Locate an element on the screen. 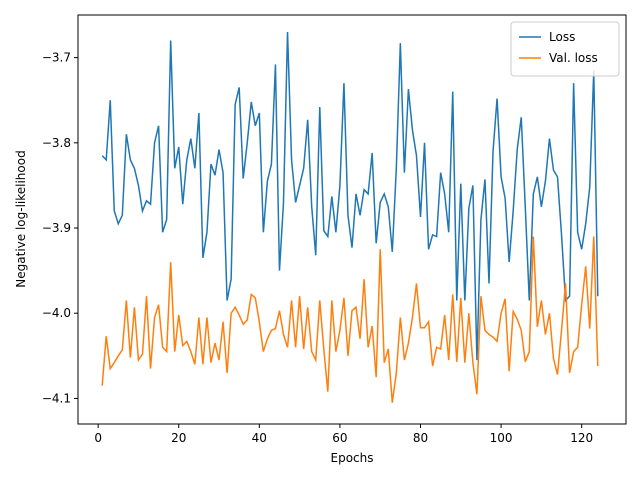 The image size is (640, 480). y-tick-label: −3.7 is located at coordinates (56, 58).